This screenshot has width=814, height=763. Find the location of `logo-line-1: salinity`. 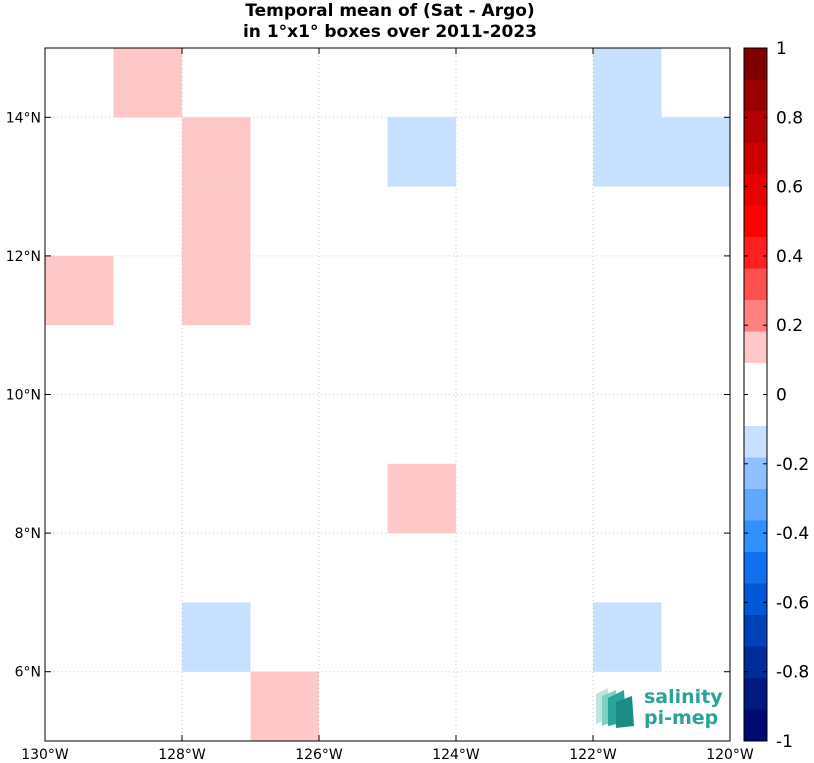

logo-line-1: salinity is located at coordinates (683, 697).